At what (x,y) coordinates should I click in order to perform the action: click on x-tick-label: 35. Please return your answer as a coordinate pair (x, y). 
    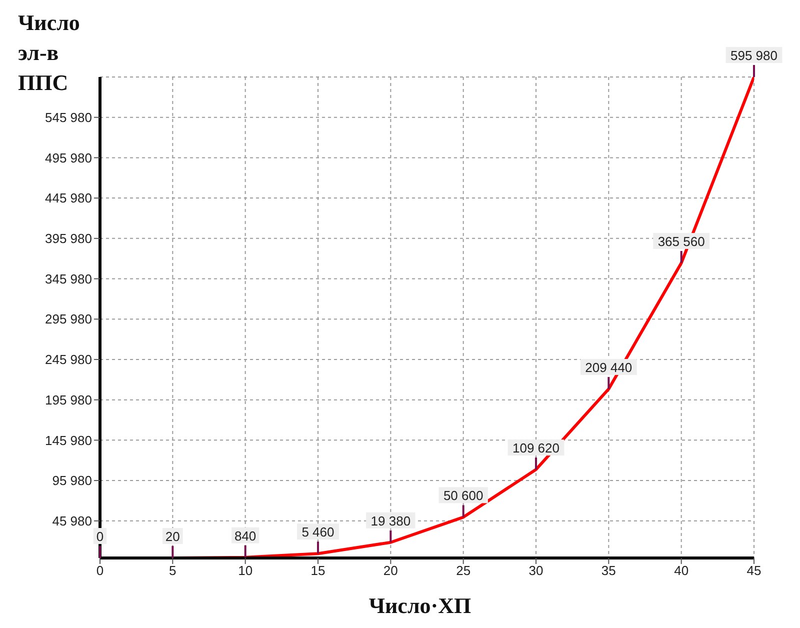
    Looking at the image, I should click on (608, 570).